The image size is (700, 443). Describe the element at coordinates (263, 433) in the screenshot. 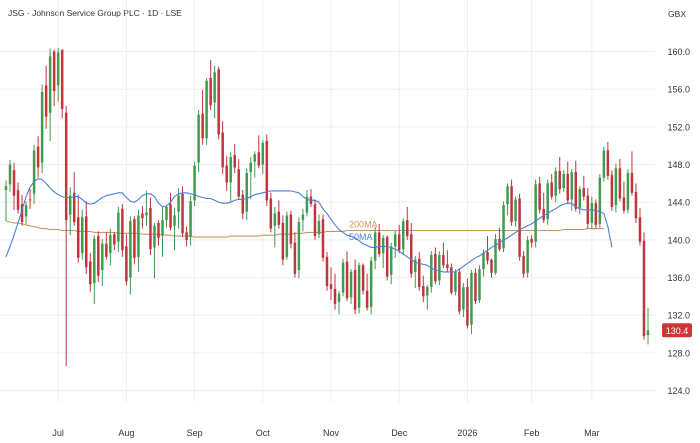

I see `x-tick-label: Oct` at that location.